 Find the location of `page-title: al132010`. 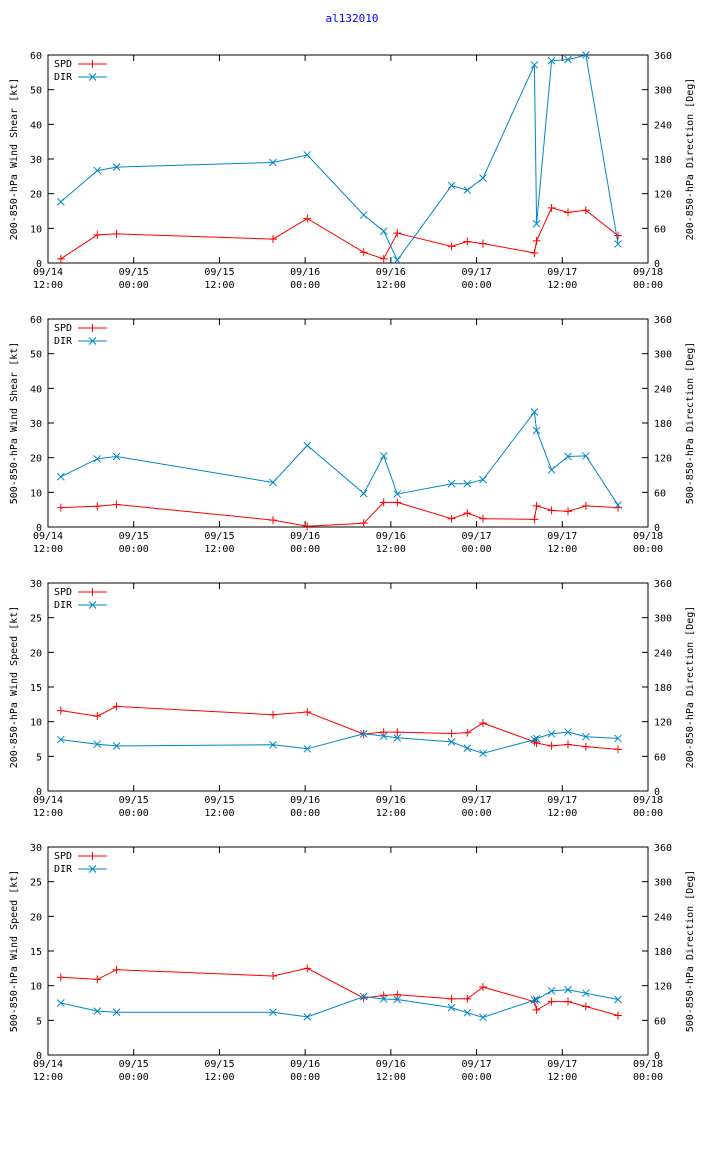

page-title: al132010 is located at coordinates (352, 18).